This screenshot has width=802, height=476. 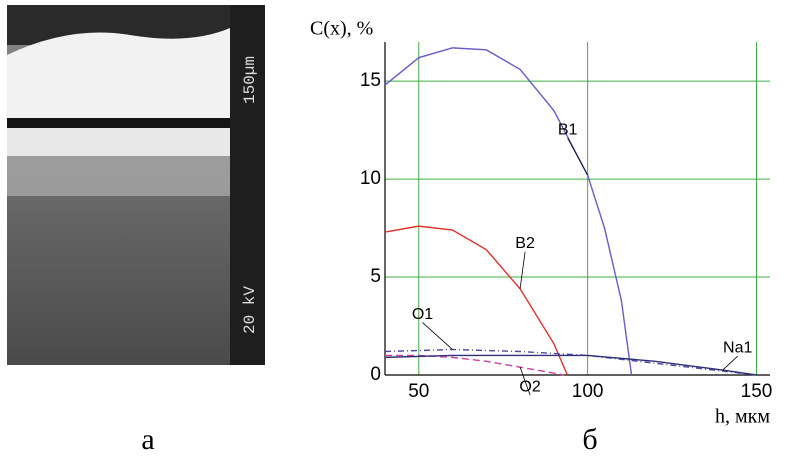 I want to click on series-label: B1, so click(x=568, y=129).